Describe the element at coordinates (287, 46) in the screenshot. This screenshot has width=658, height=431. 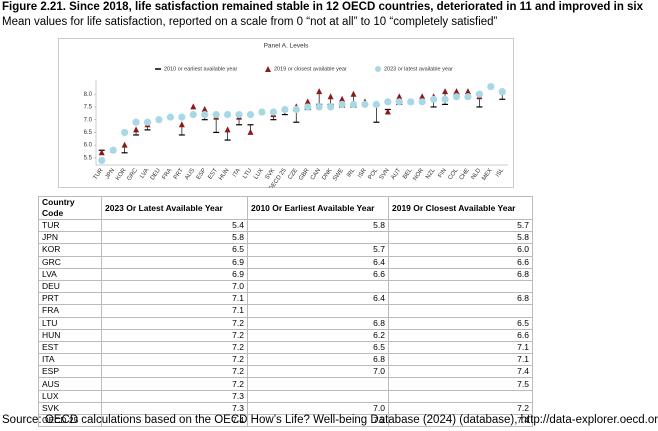
I see `panel-title: Panel A. Levels` at that location.